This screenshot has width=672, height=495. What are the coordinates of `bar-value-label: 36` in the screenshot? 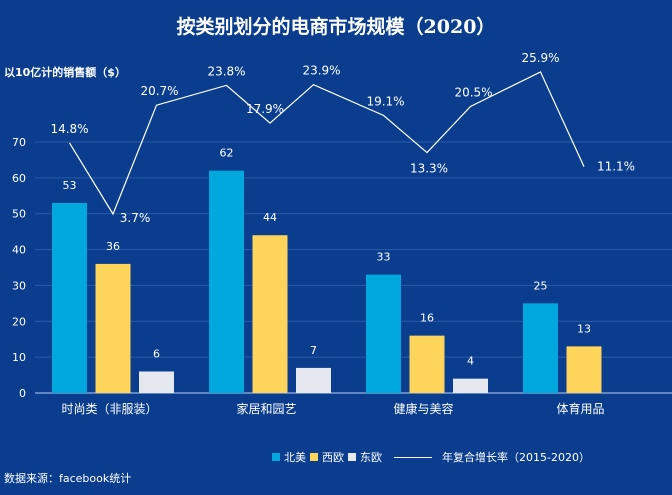 It's located at (113, 246).